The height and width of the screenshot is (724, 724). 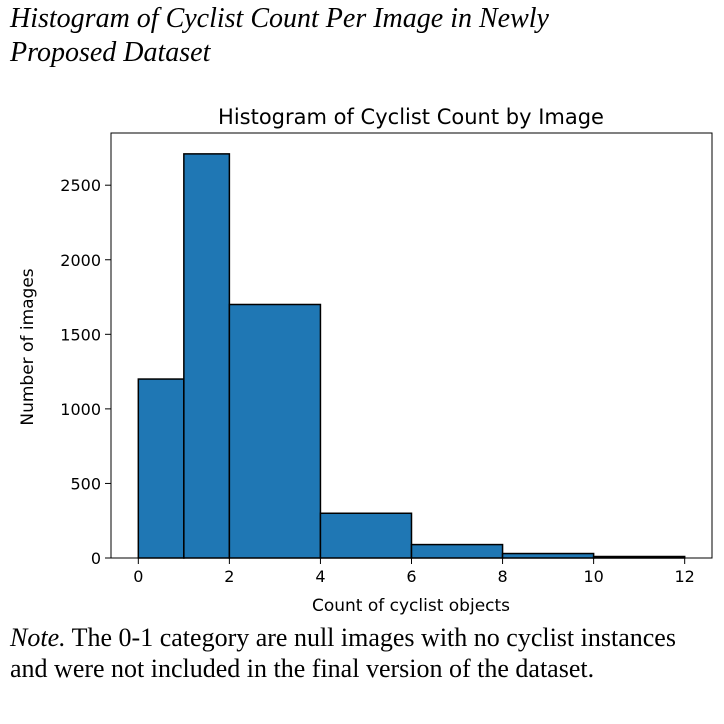 What do you see at coordinates (110, 52) in the screenshot?
I see `figure-caption-line2: Proposed Dataset` at bounding box center [110, 52].